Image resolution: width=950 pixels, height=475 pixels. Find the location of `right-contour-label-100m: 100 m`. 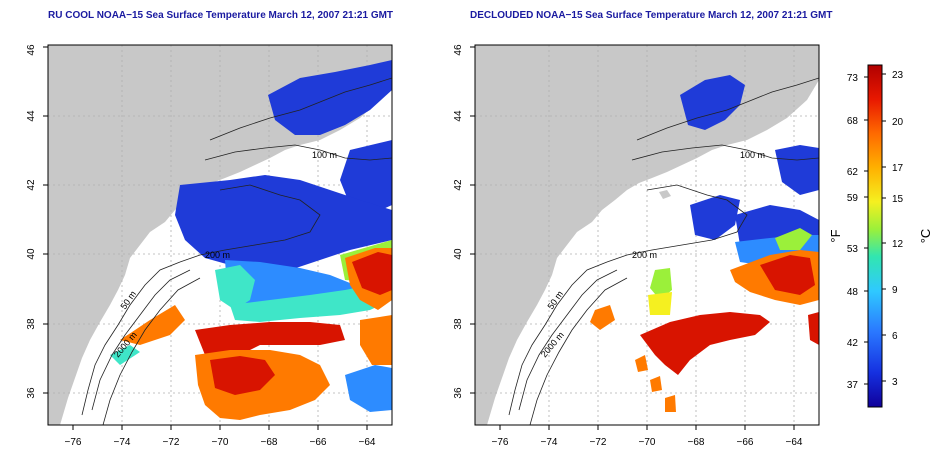

right-contour-label-100m: 100 m is located at coordinates (752, 155).